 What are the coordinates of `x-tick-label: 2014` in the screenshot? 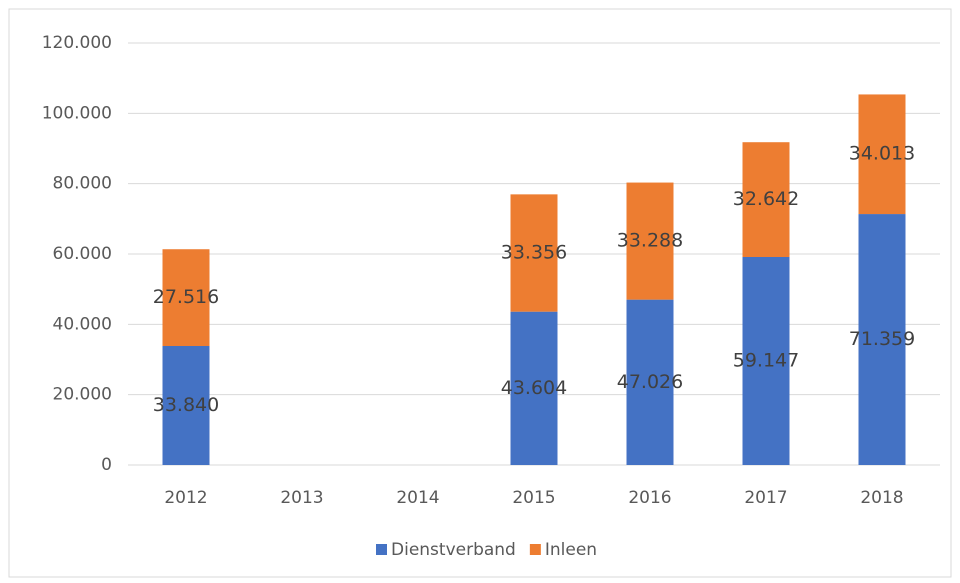 It's located at (417, 498).